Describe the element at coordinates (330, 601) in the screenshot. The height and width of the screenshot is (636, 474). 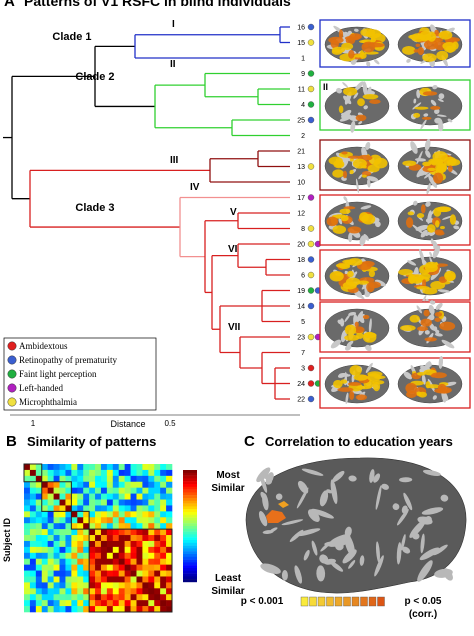
I see `scale-step` at that location.